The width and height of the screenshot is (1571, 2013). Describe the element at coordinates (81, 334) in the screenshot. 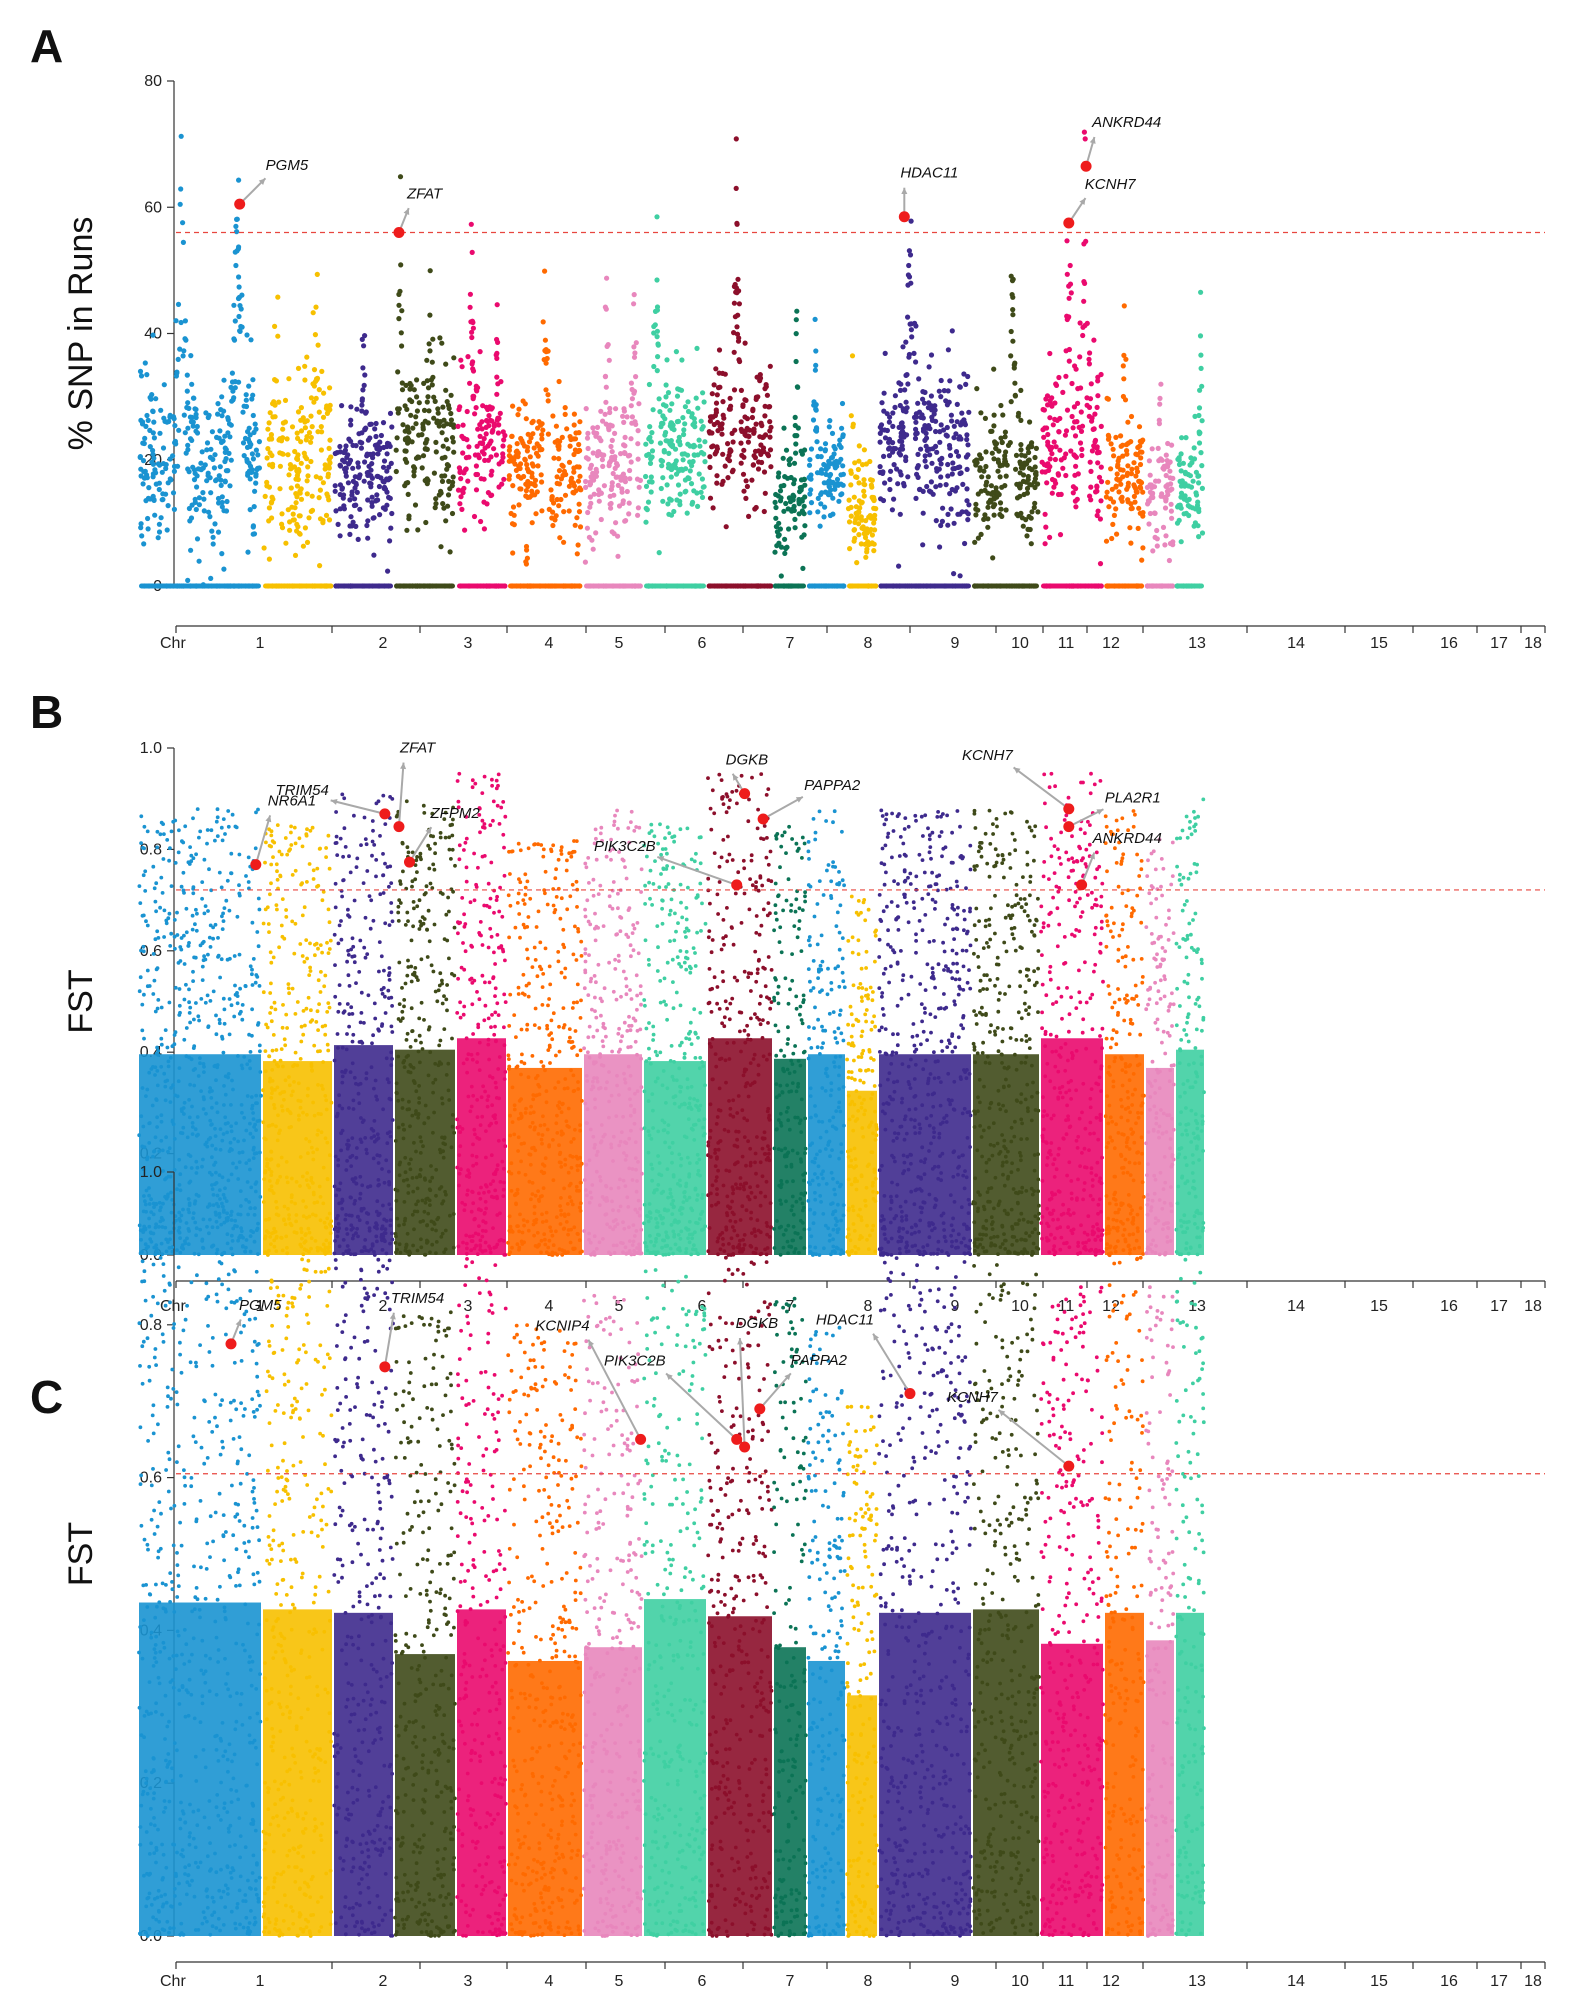

I see `y-axis-label: % SNP in Runs` at that location.